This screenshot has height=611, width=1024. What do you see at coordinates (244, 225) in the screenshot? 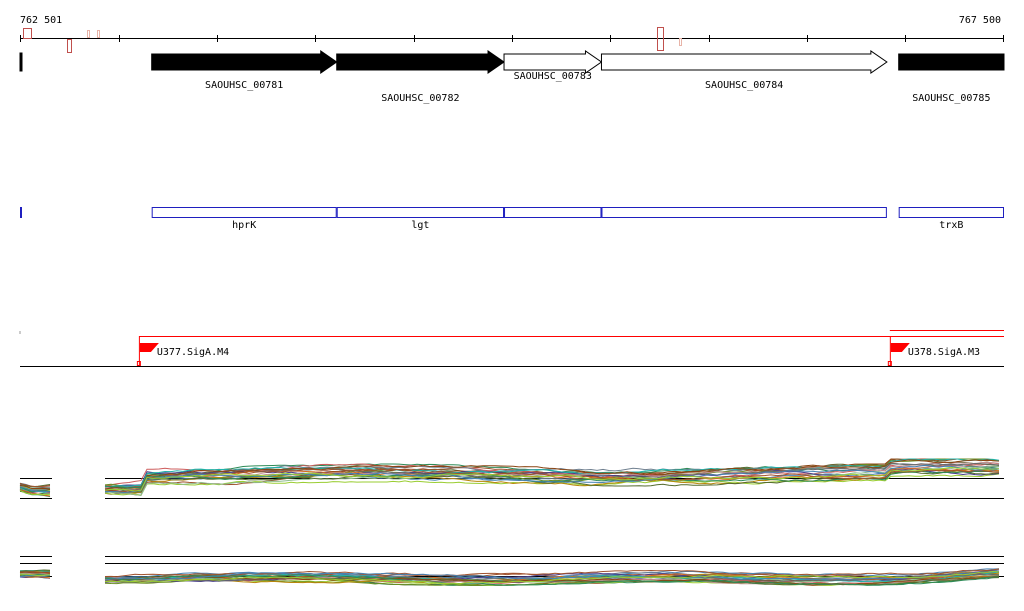
I see `feature-label: hprK` at bounding box center [244, 225].